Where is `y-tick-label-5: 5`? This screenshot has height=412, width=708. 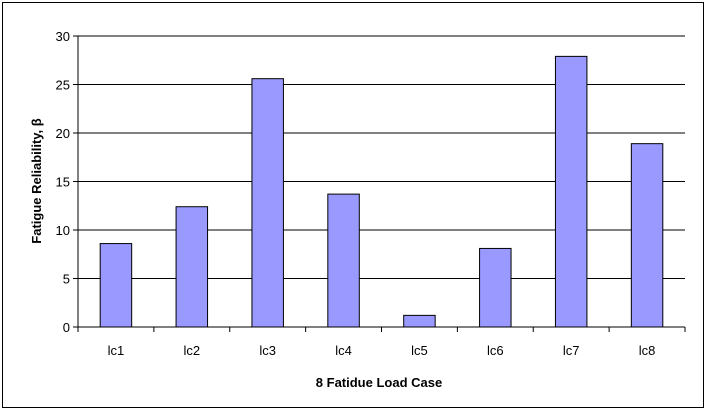
y-tick-label-5: 5 is located at coordinates (66, 279).